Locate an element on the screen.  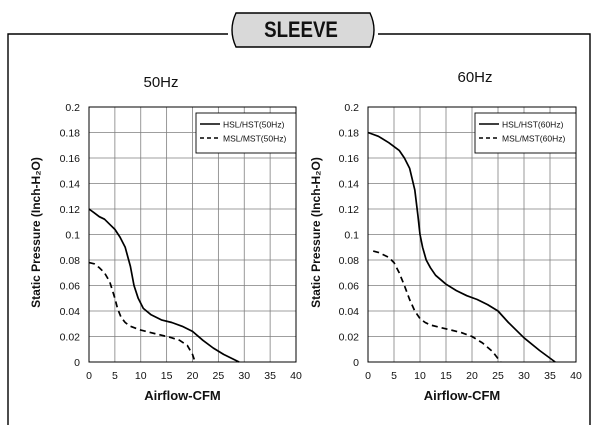
title-tab is located at coordinates (303, 30).